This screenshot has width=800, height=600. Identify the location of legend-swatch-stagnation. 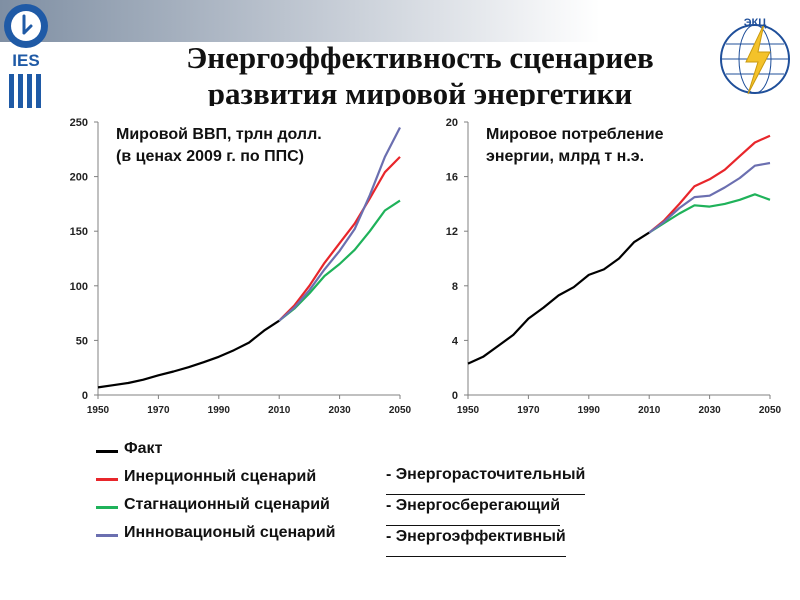
(107, 507).